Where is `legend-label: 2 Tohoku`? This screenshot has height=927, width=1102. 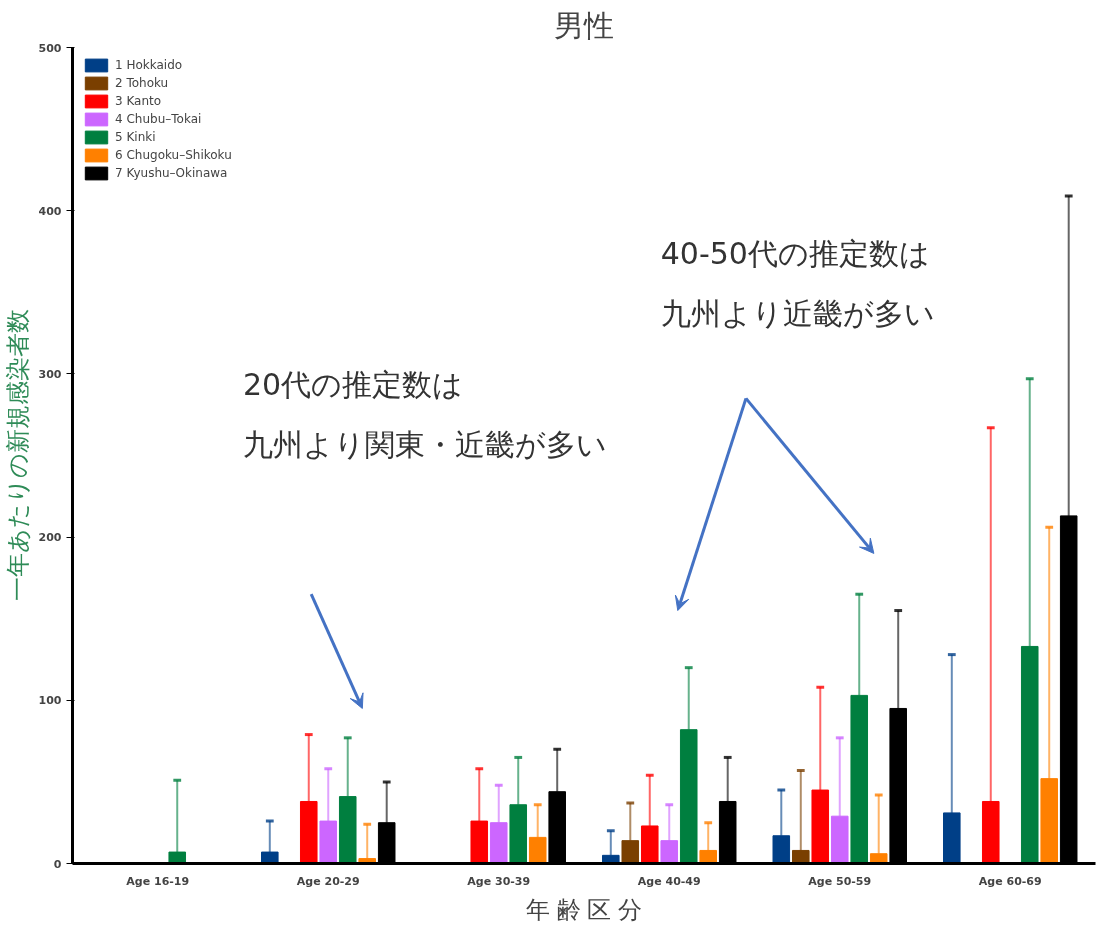 legend-label: 2 Tohoku is located at coordinates (142, 83).